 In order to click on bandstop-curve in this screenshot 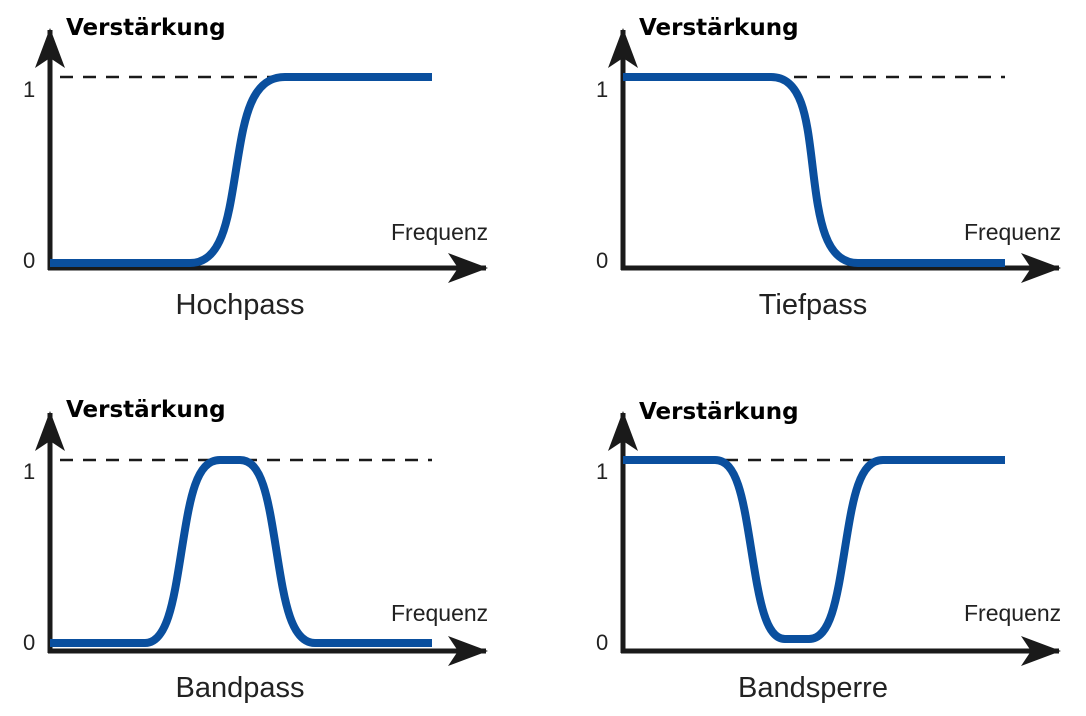, I will do `click(814, 549)`.